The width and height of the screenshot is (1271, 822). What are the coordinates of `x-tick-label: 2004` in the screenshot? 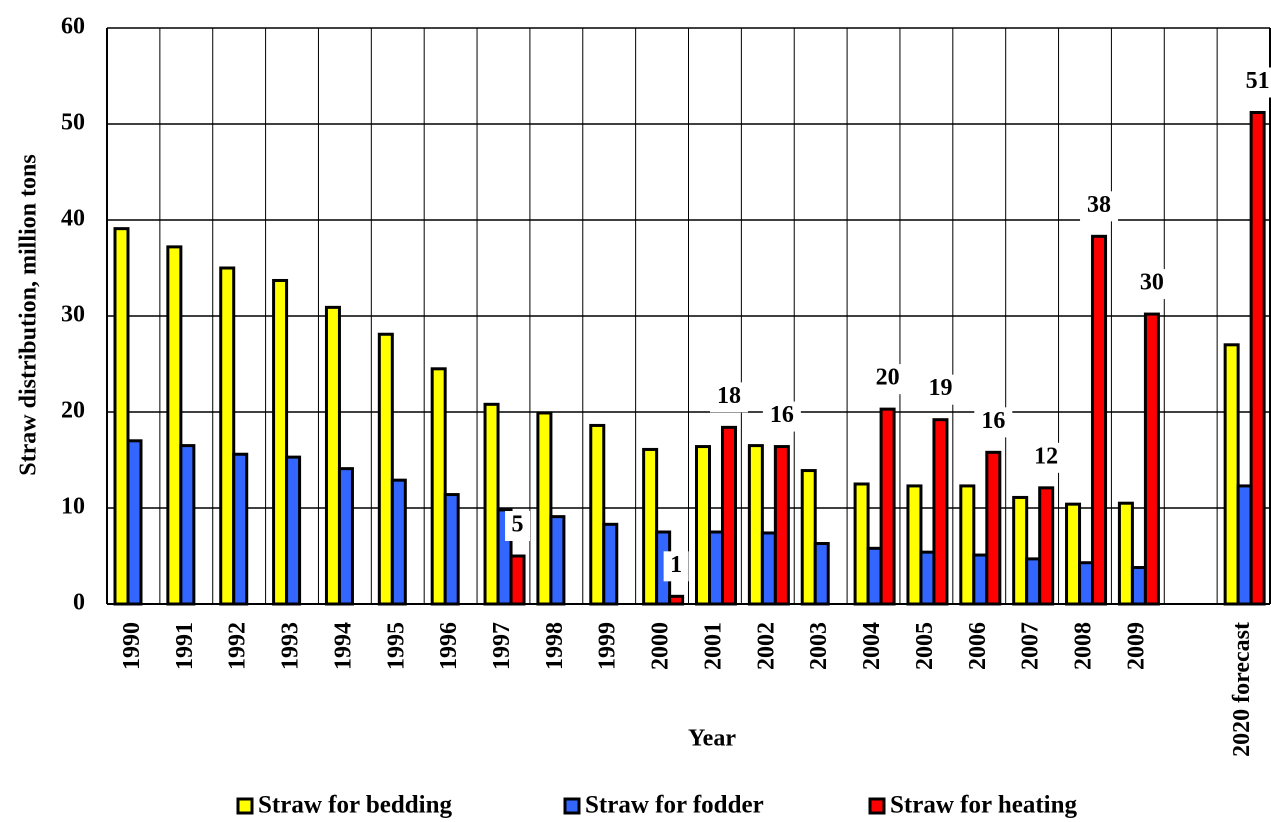 It's located at (872, 646).